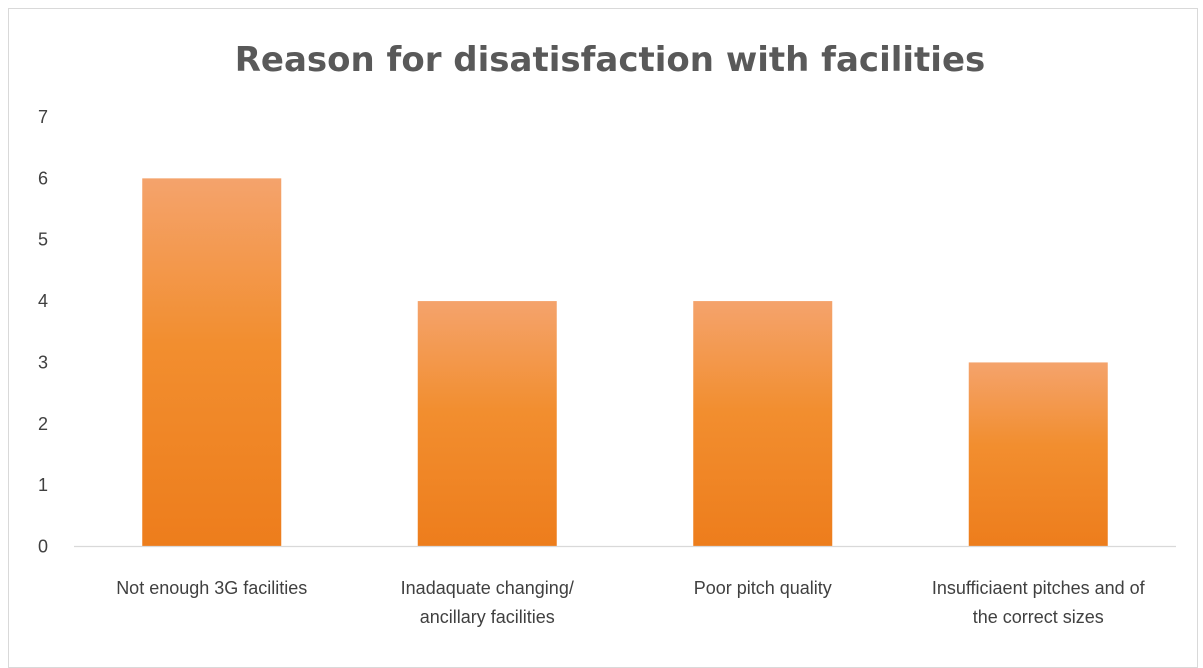  I want to click on x-category-label: Inadaquate changing/ancillary facilities, so click(487, 602).